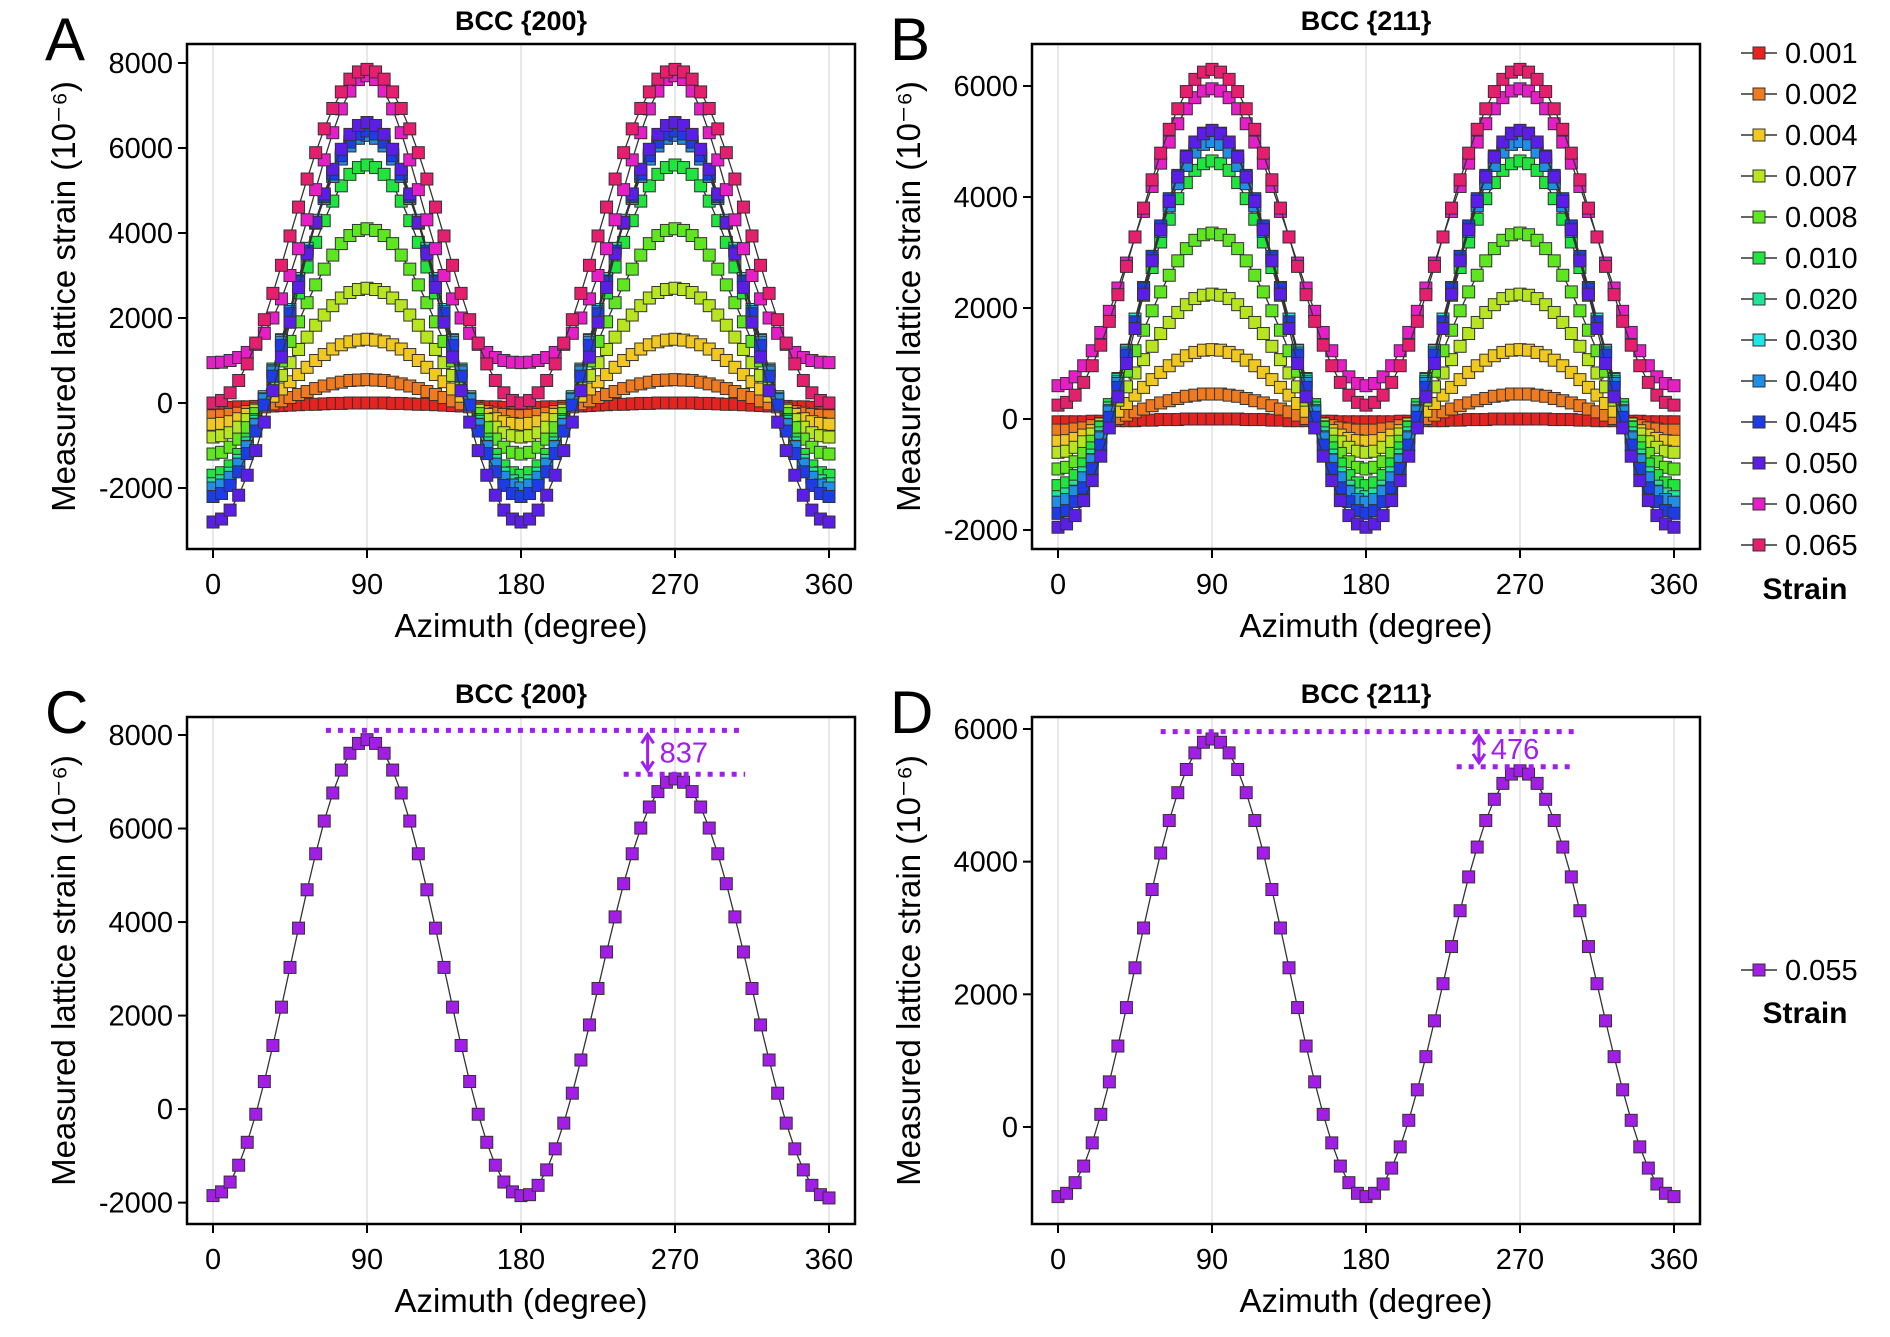 This screenshot has width=1890, height=1337. What do you see at coordinates (1799, 992) in the screenshot?
I see `legend: 0.055 Strain` at bounding box center [1799, 992].